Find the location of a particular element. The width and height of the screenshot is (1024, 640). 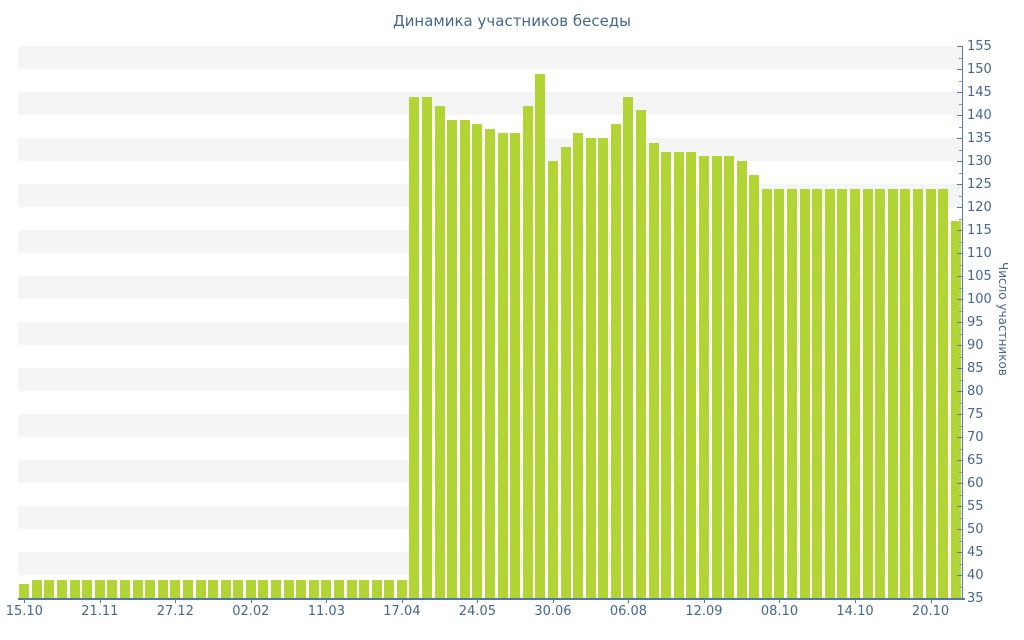

y-tick-label: 60 is located at coordinates (975, 483).